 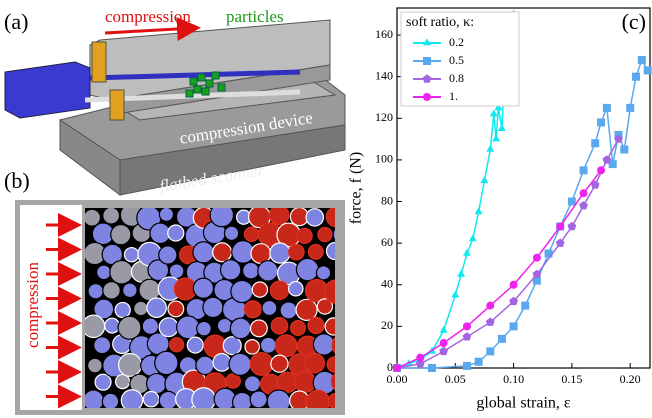 I want to click on y-tick-label: 160, so click(x=384, y=34).